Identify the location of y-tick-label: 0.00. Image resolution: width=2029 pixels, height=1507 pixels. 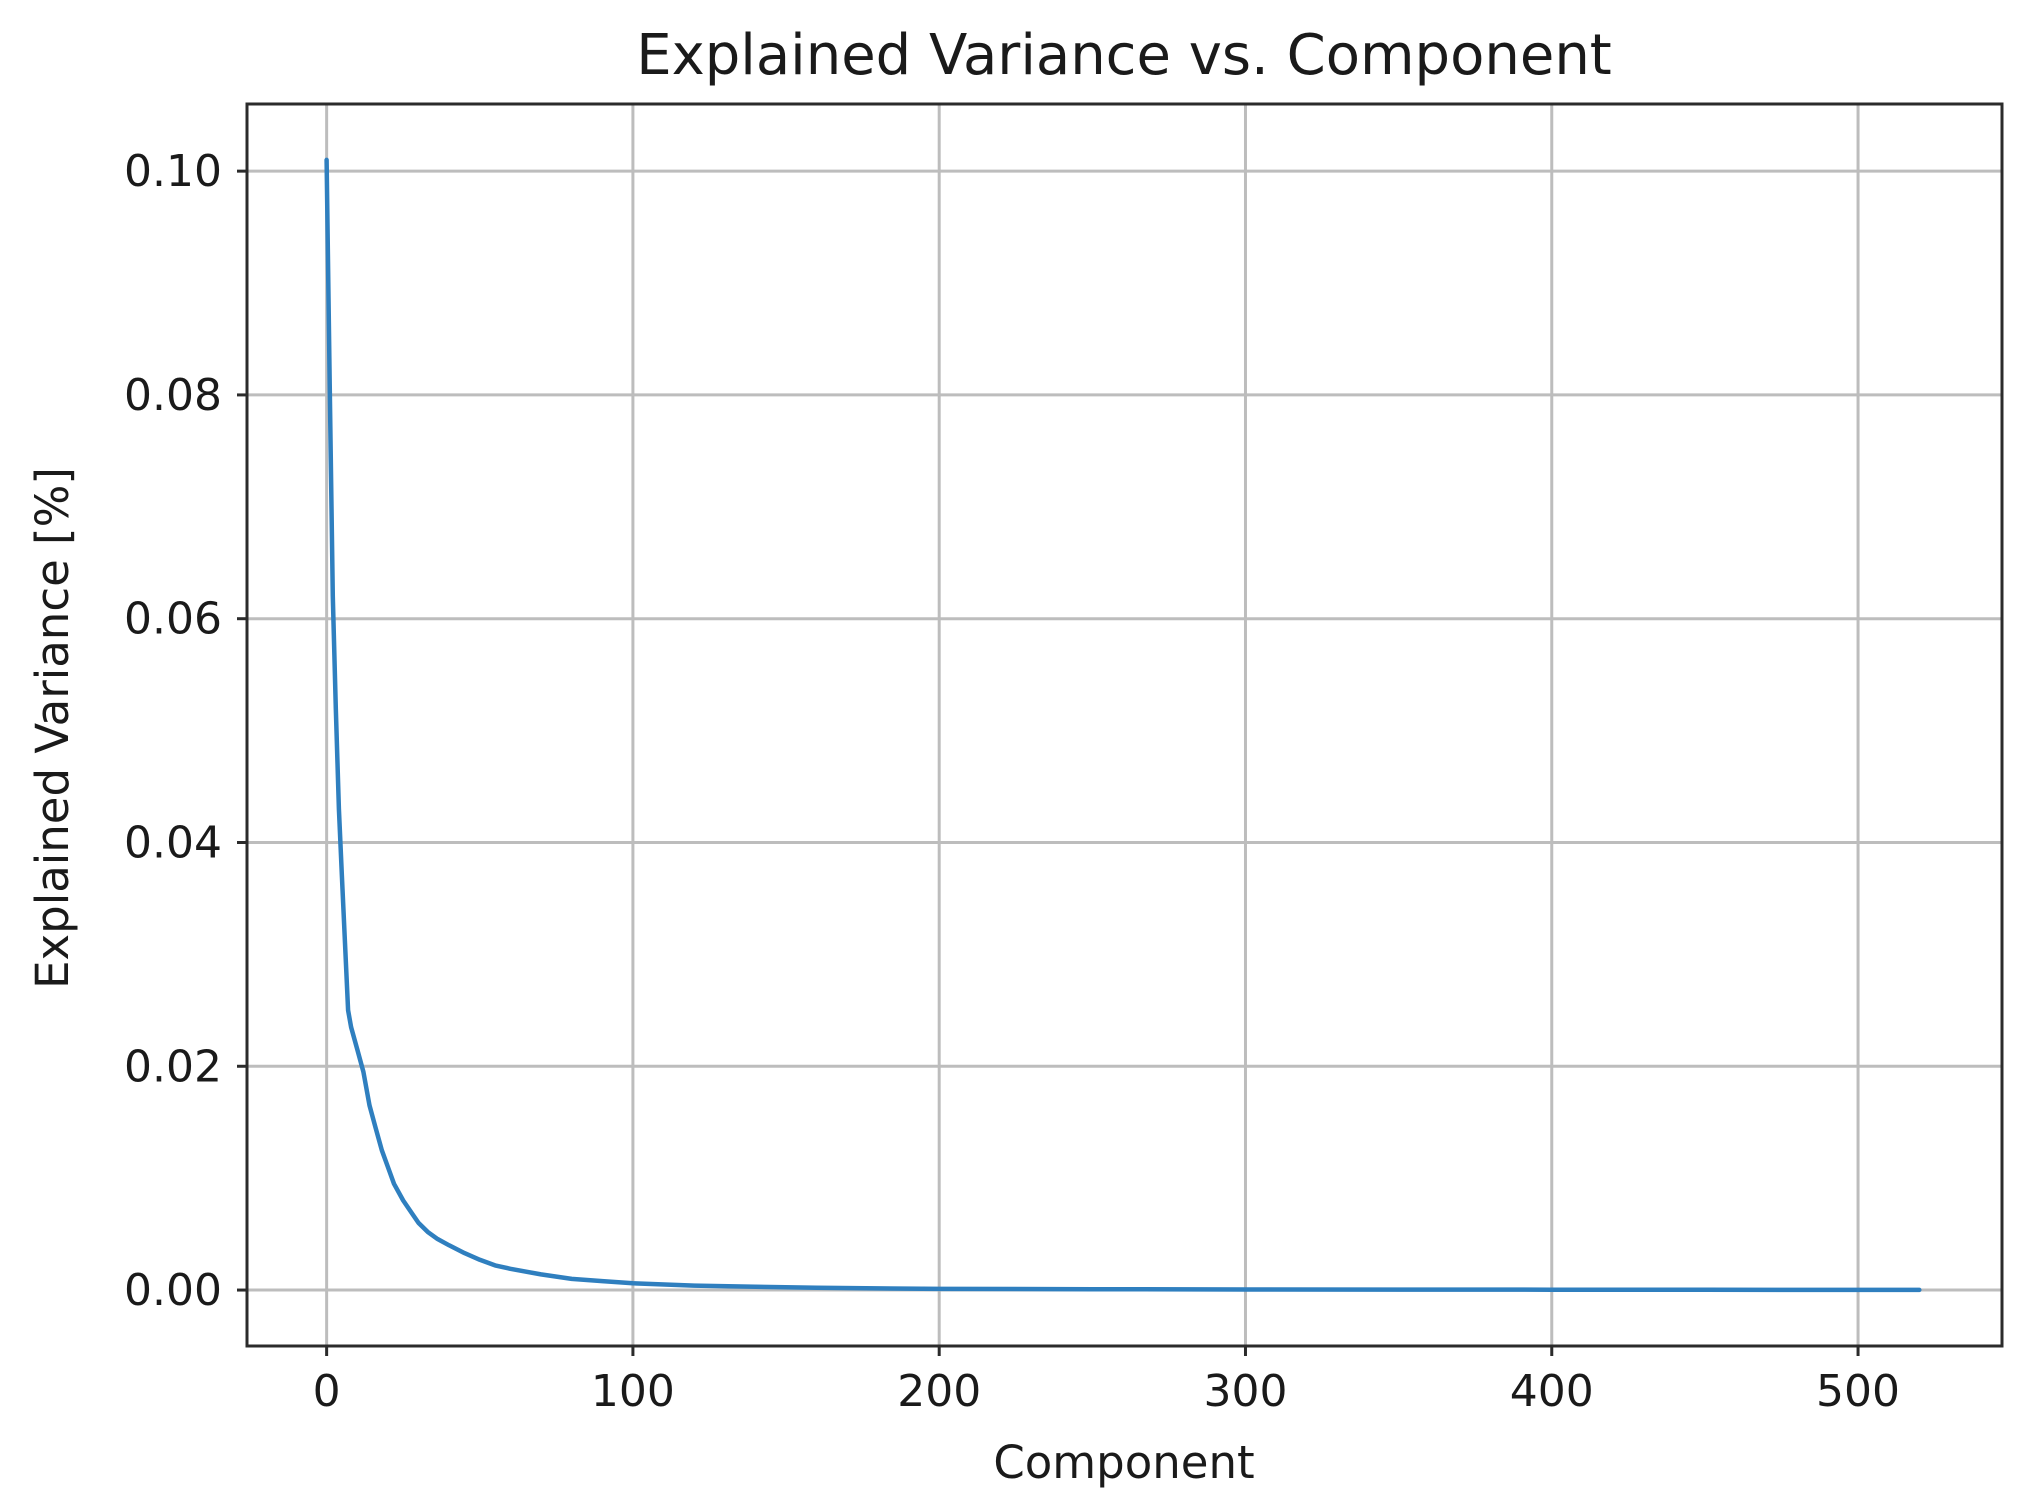
(173, 1290).